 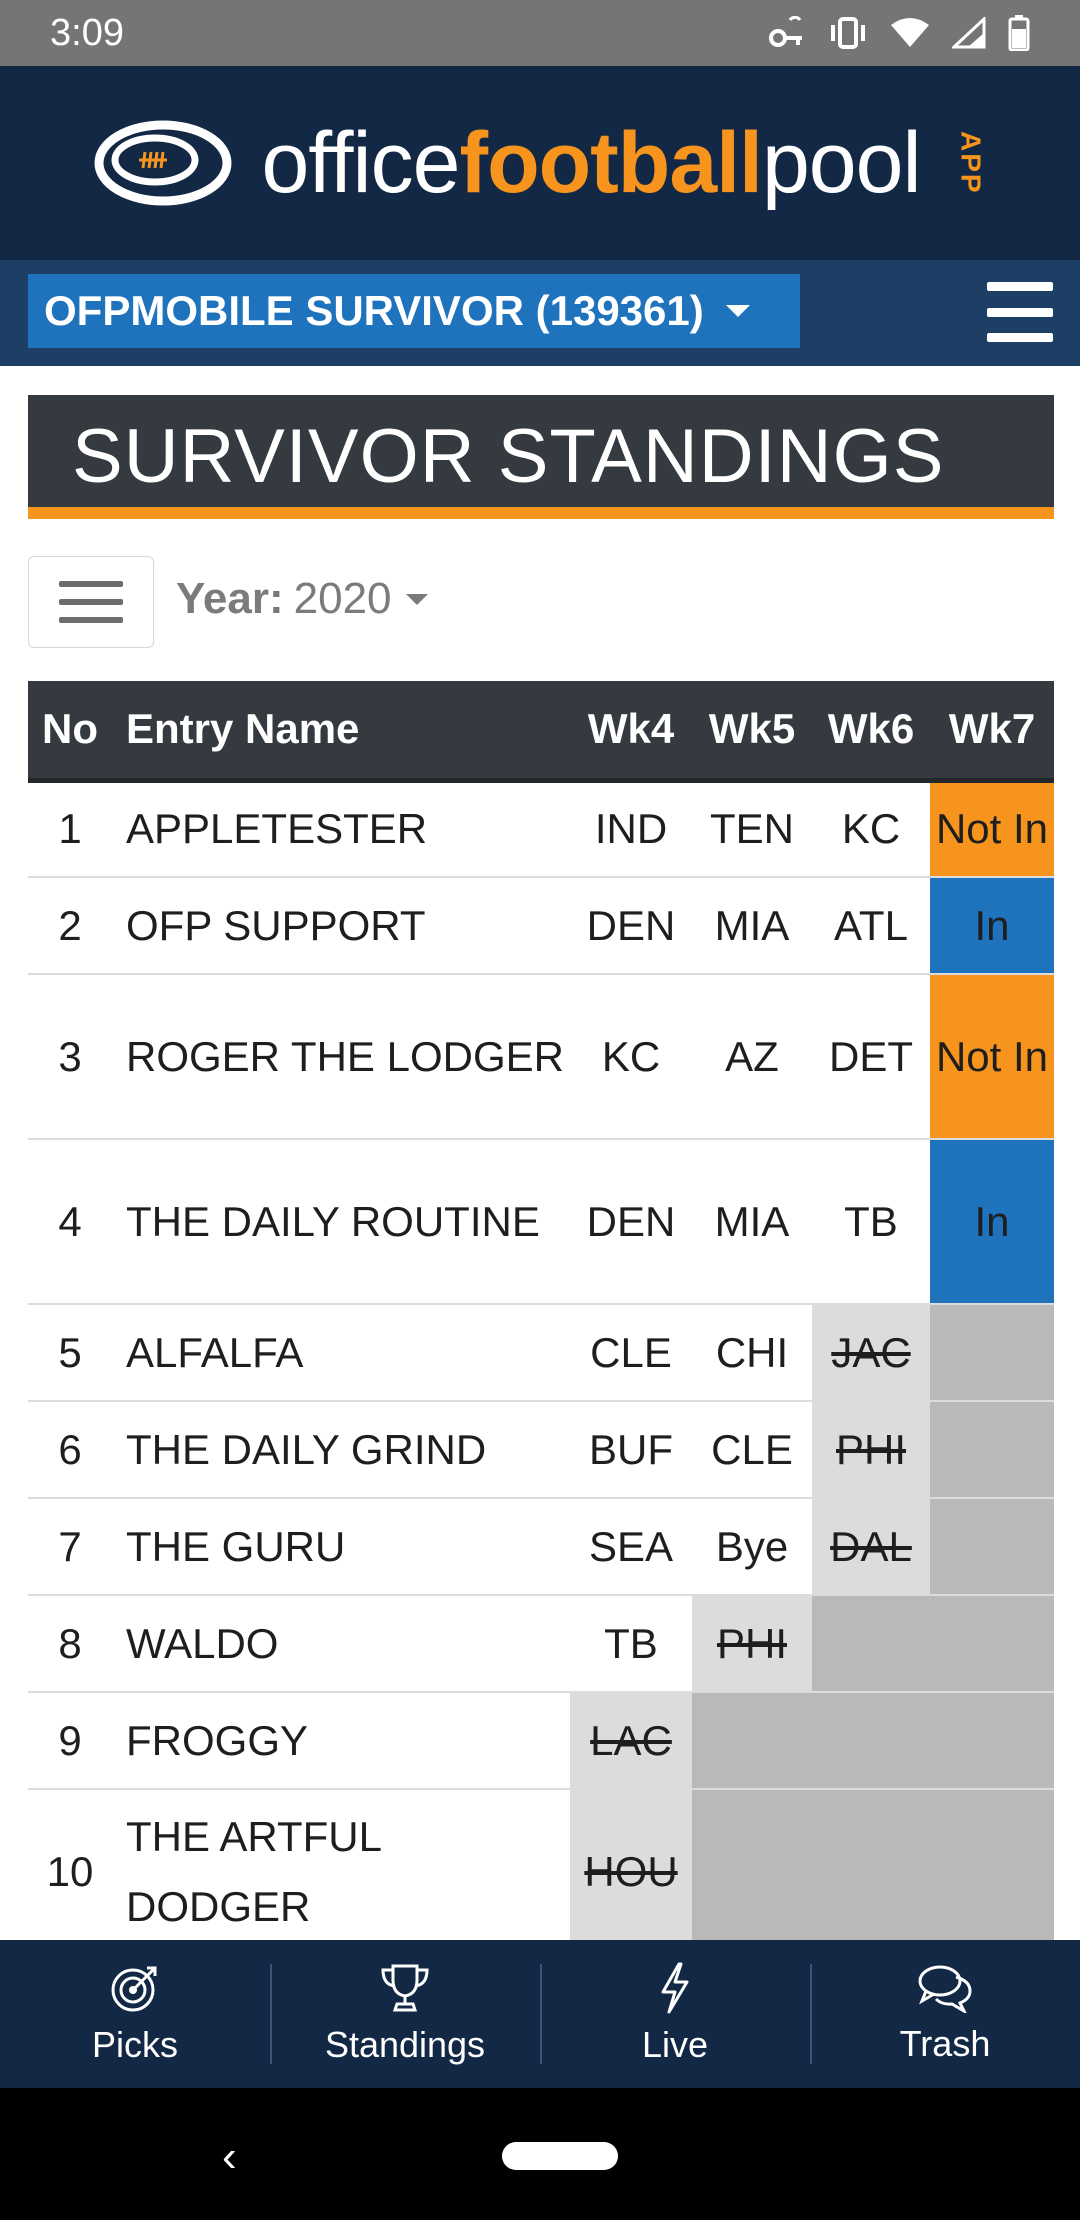 What do you see at coordinates (992, 1221) in the screenshot?
I see `pick-status-wk7: In` at bounding box center [992, 1221].